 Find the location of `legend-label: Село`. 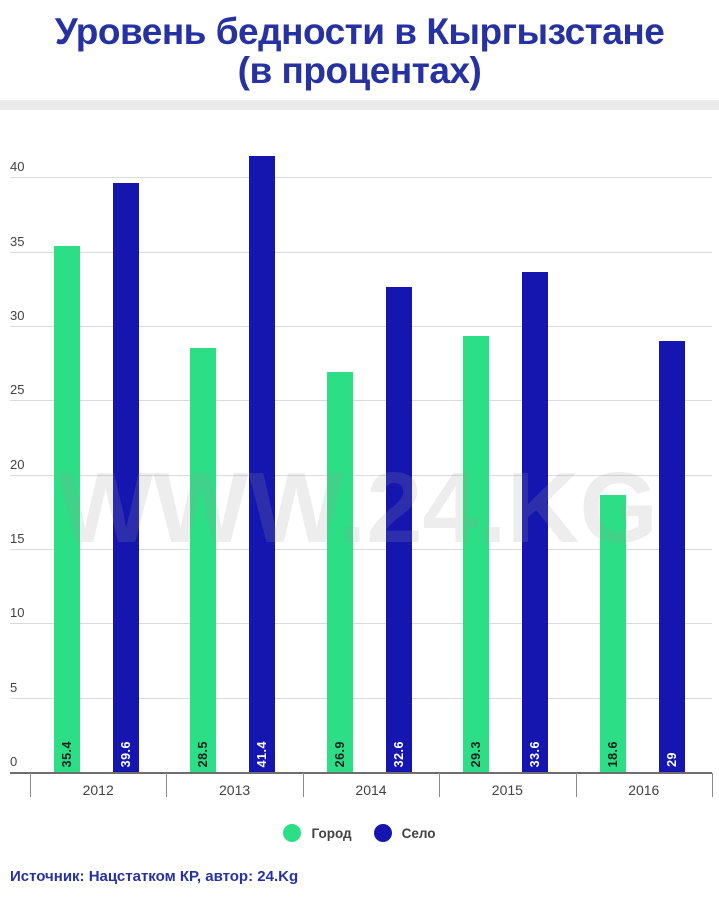

legend-label: Село is located at coordinates (418, 833).